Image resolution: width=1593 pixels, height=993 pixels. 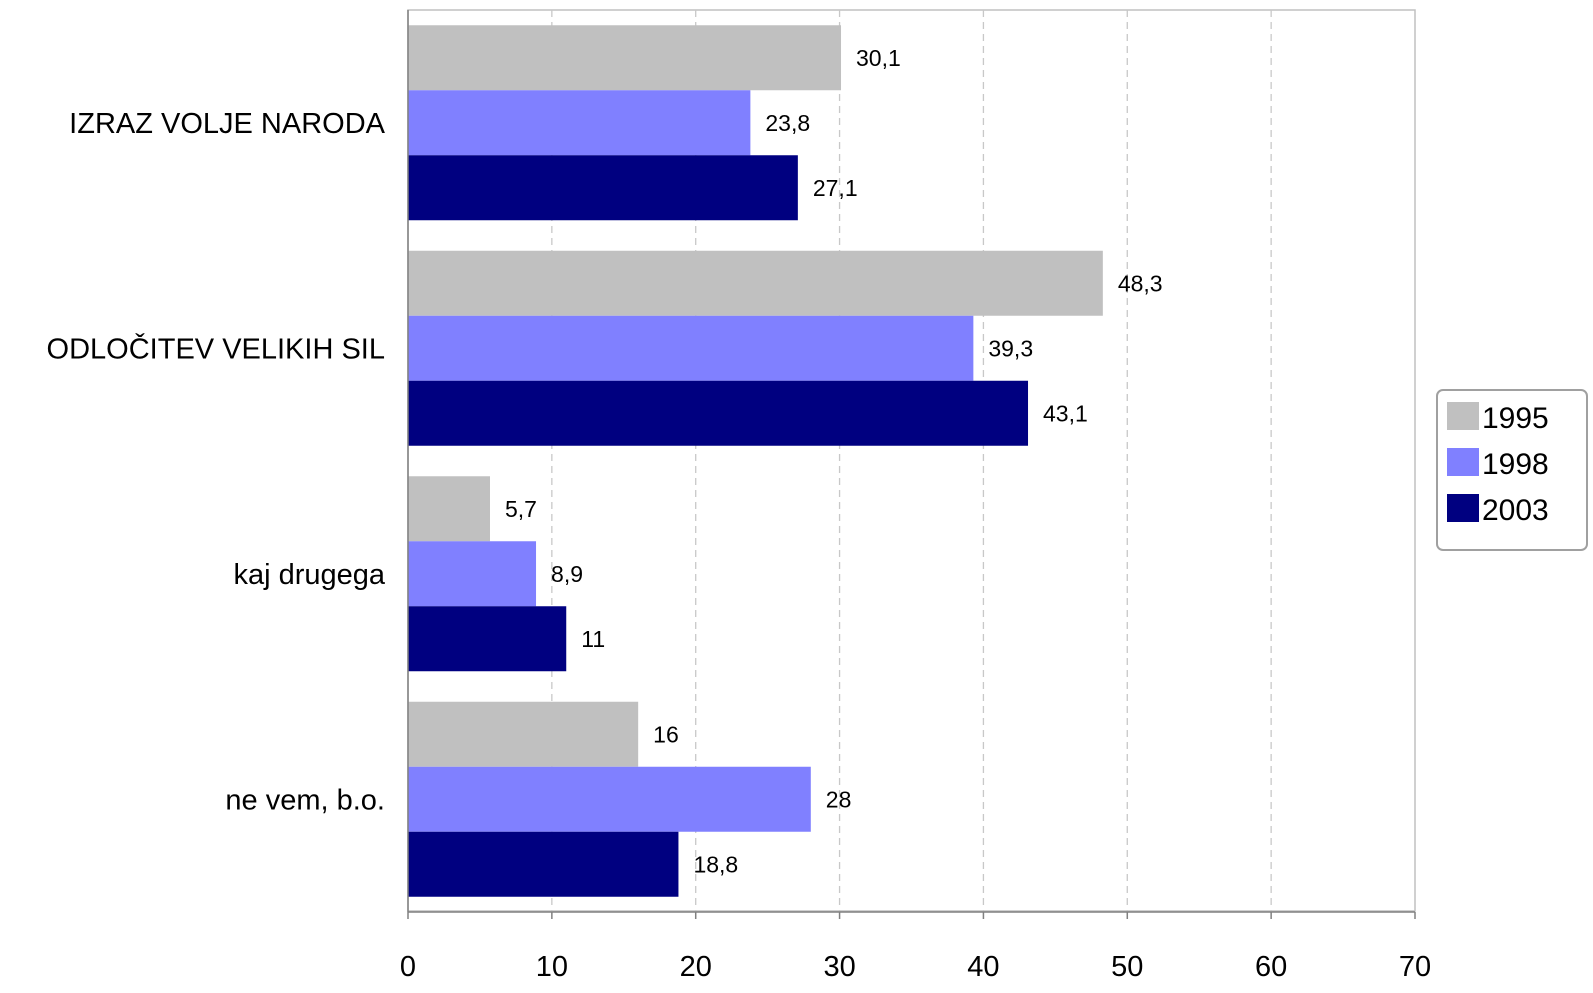 I want to click on data-label: 48,3, so click(x=1140, y=283).